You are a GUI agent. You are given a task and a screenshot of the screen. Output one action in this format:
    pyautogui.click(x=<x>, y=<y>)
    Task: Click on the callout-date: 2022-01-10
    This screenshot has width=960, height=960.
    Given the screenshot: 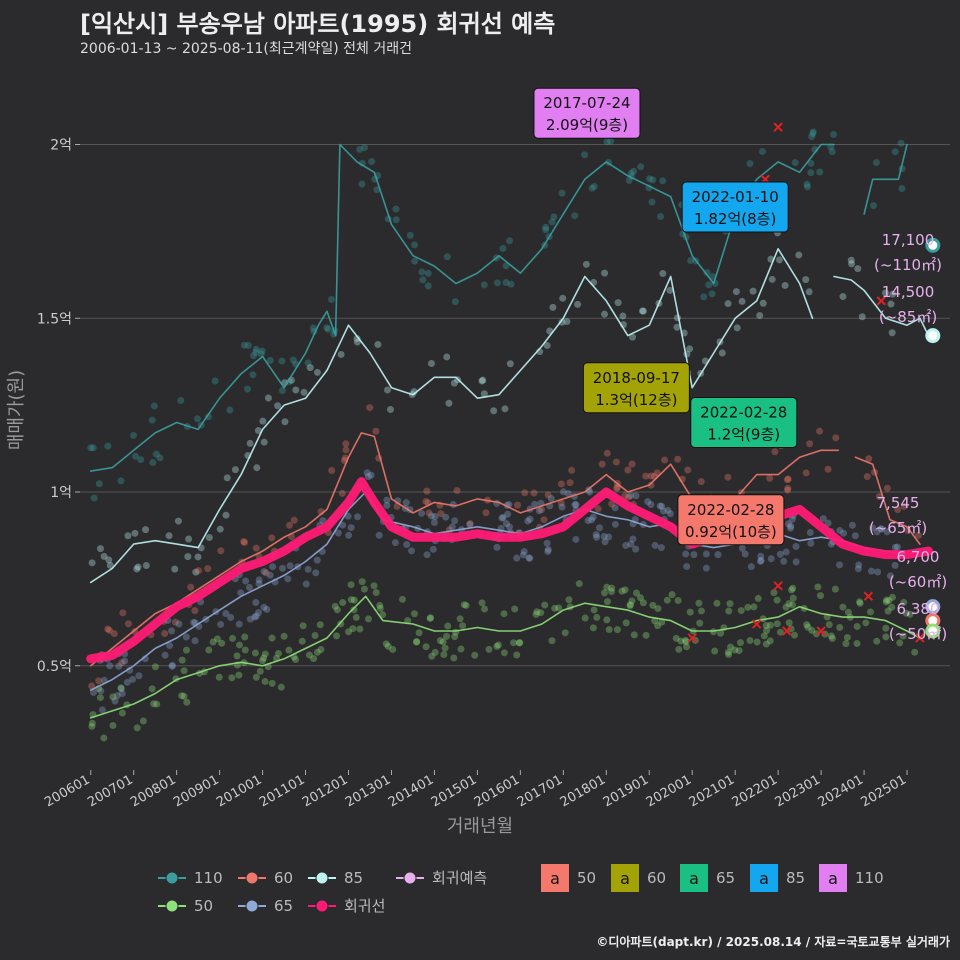 What is the action you would take?
    pyautogui.click(x=735, y=197)
    